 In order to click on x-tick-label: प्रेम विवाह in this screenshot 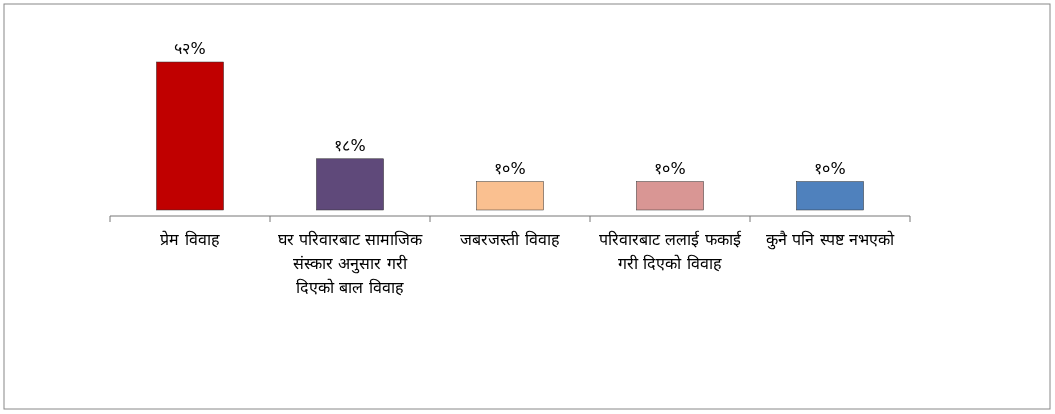, I will do `click(190, 240)`.